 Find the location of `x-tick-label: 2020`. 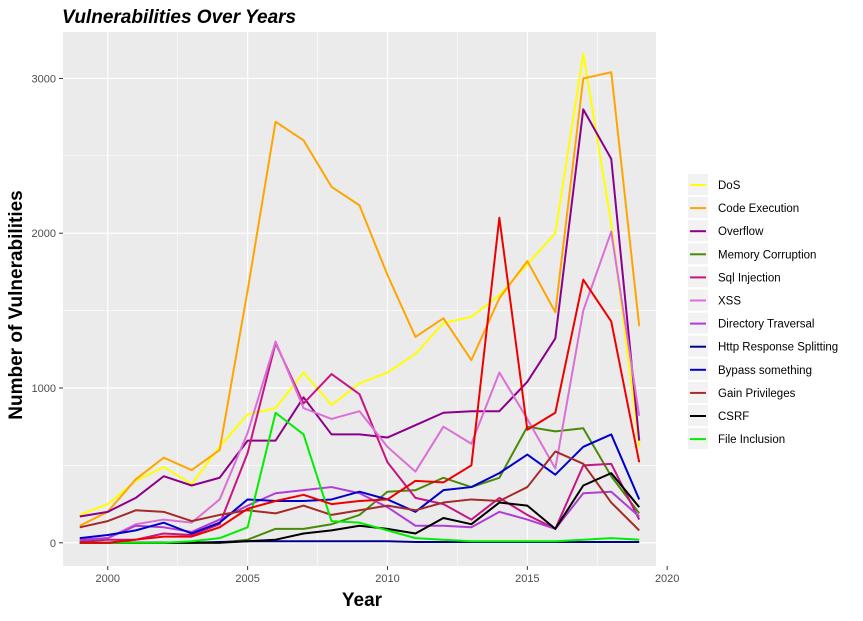

x-tick-label: 2020 is located at coordinates (667, 579).